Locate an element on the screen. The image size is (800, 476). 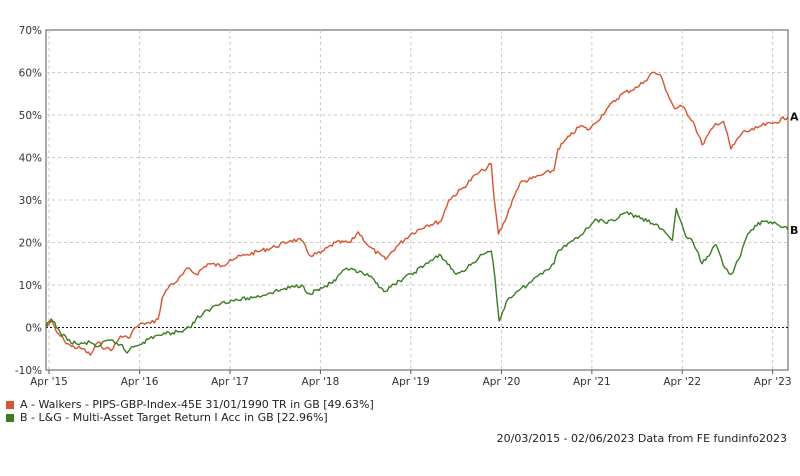
y-axis-ticks: 70% 60% 50% 40% 30% 20% 10% 0% -10% is located at coordinates (28, 201).